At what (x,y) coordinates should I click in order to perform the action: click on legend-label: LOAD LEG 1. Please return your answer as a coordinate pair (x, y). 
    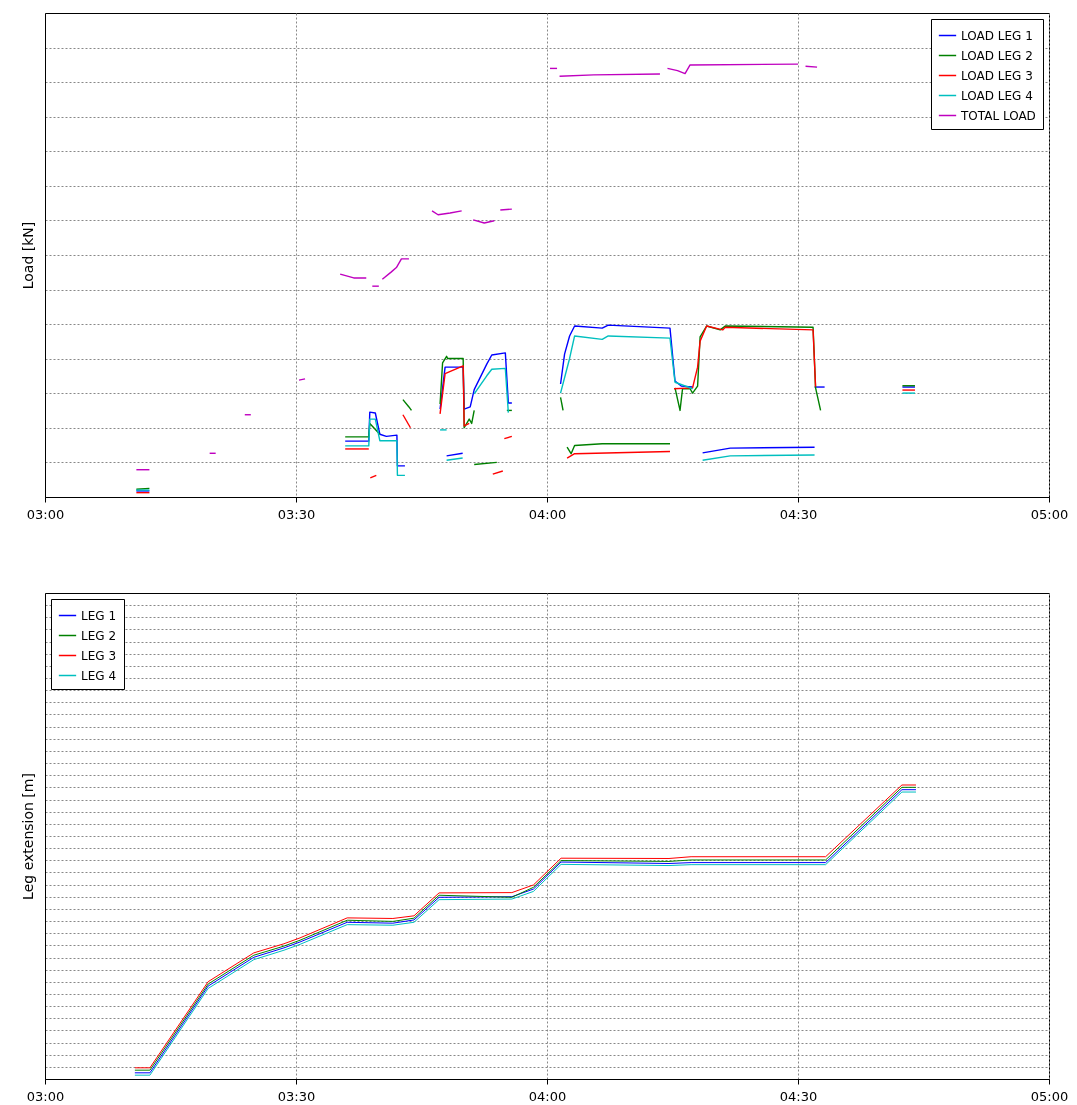
    Looking at the image, I should click on (997, 35).